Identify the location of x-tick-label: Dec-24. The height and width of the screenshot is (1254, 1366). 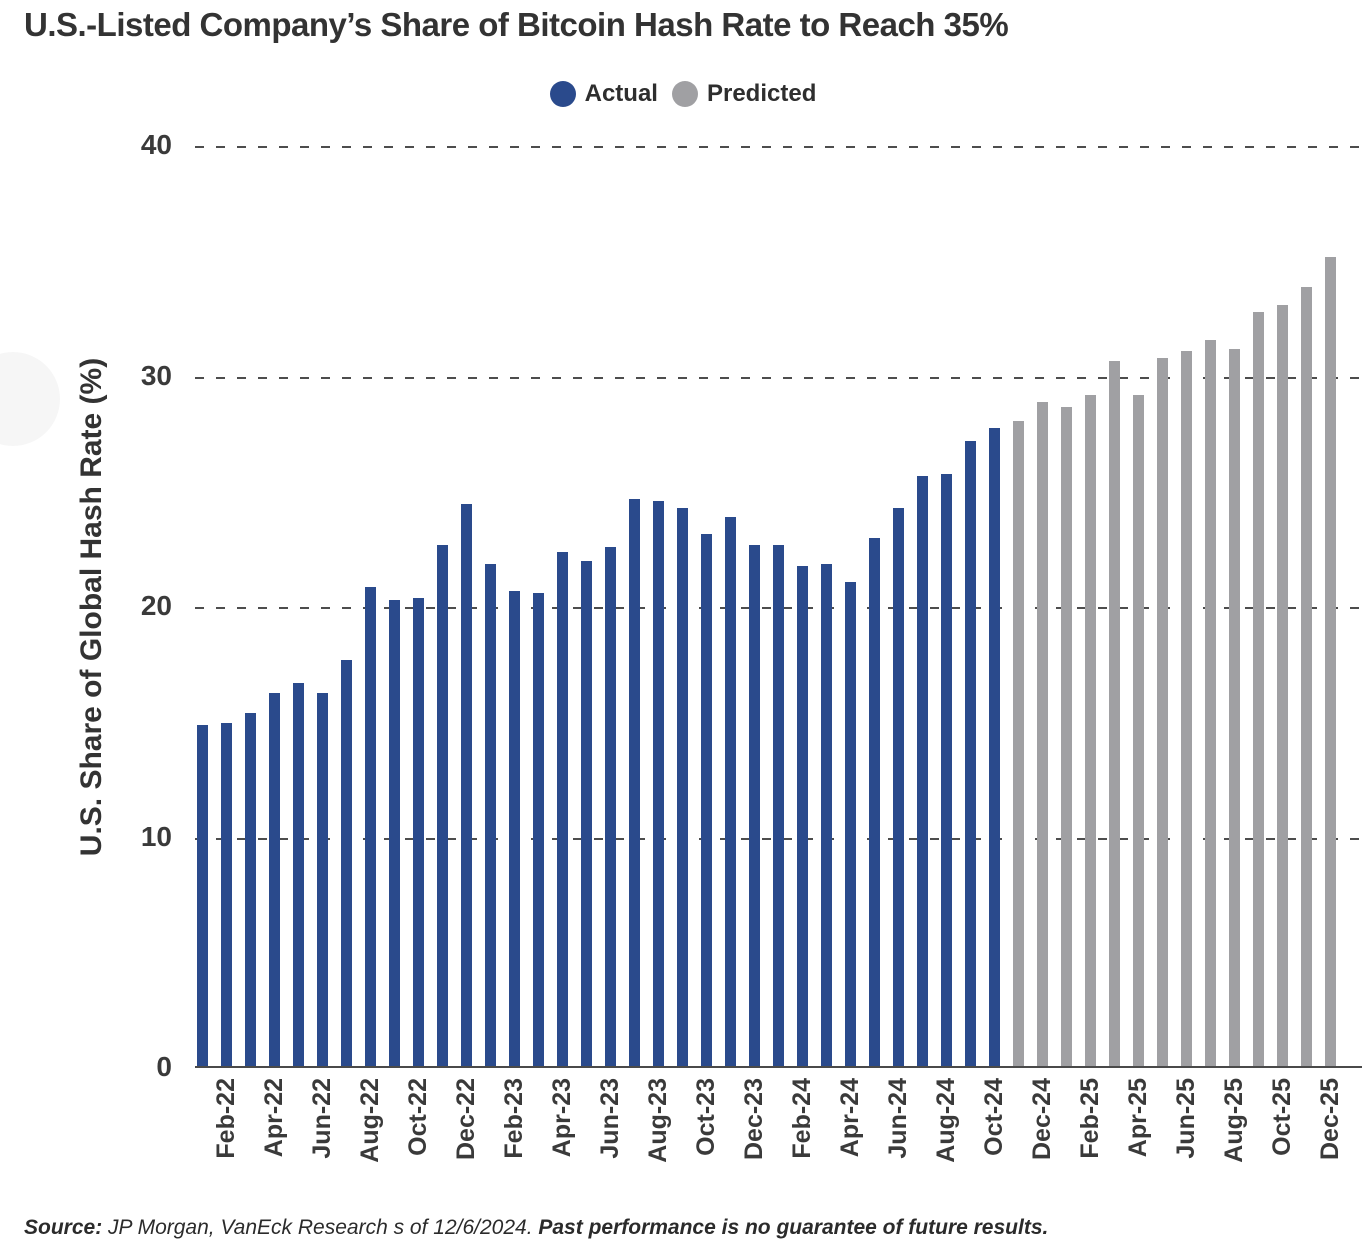
(1042, 1119).